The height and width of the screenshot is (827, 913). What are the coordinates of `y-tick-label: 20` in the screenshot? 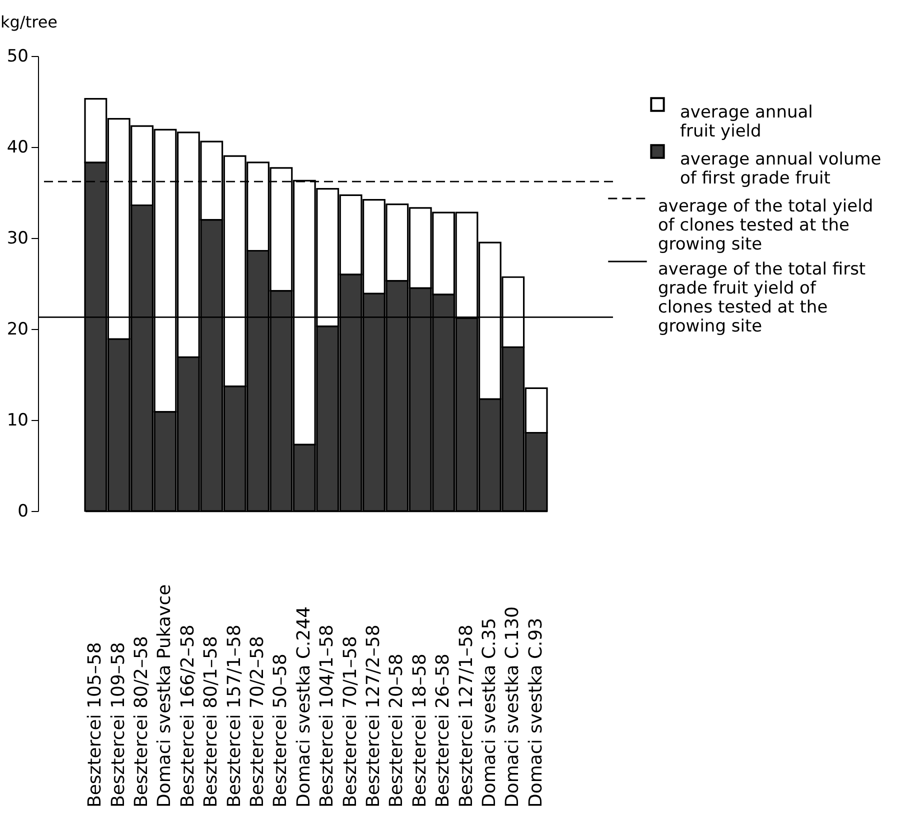 It's located at (17, 330).